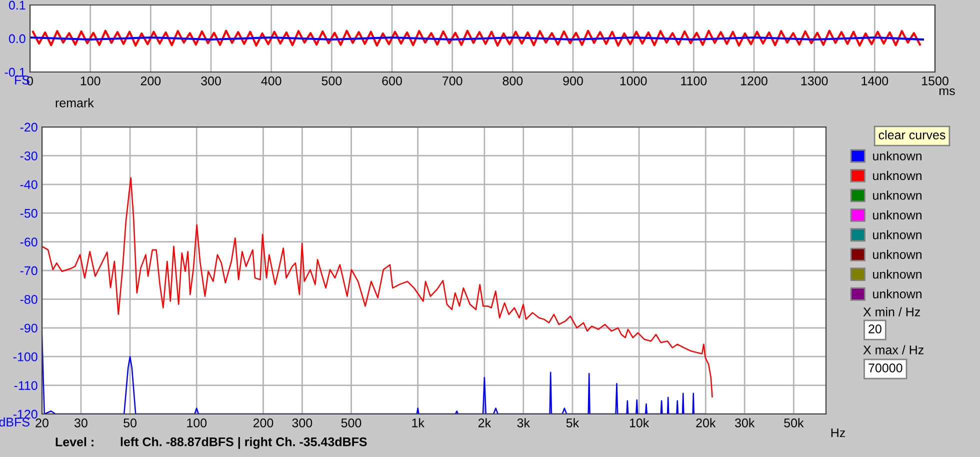 This screenshot has height=457, width=980. I want to click on text: clear curves, so click(912, 135).